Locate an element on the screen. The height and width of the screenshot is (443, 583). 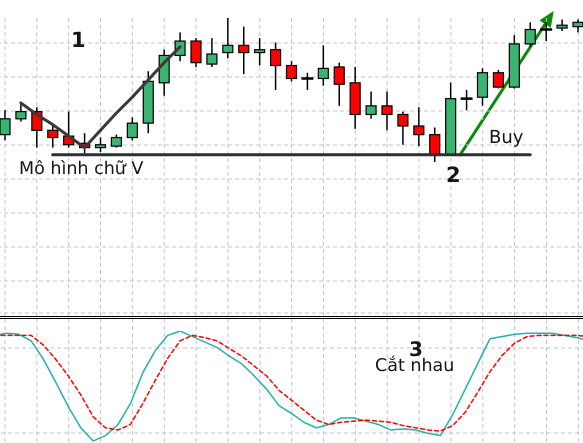
annotation: 1 is located at coordinates (78, 40).